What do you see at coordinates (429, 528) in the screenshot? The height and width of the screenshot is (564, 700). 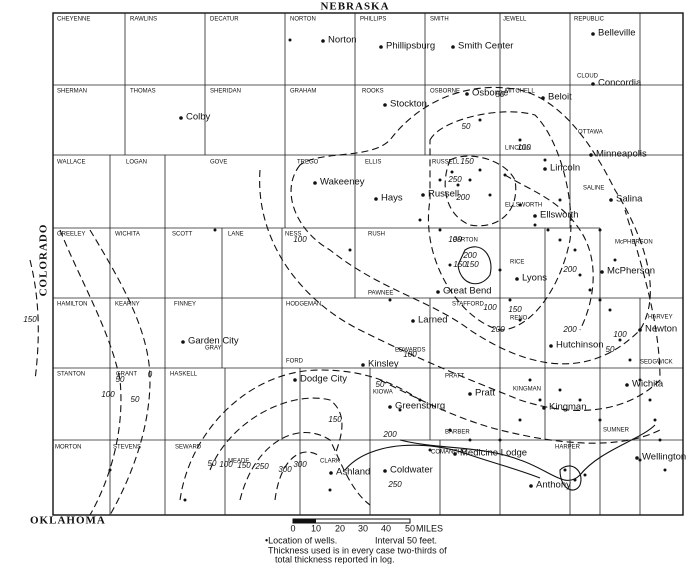 I see `scale-unit: MILES` at bounding box center [429, 528].